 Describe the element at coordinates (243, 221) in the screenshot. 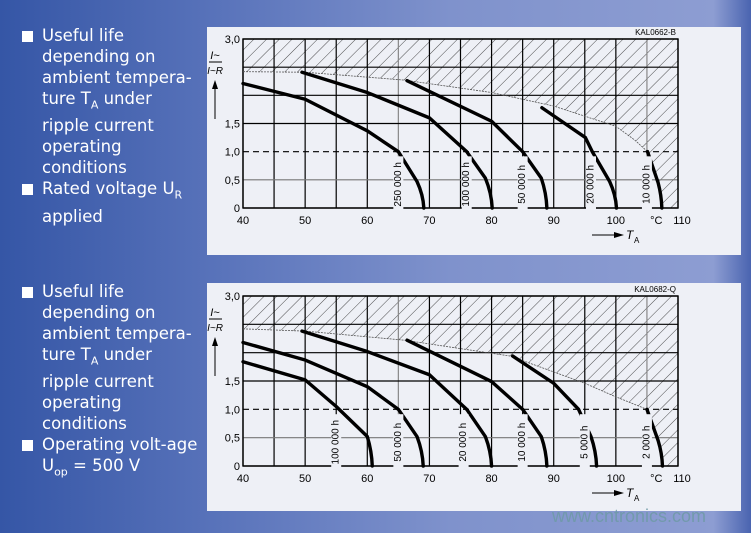

I see `x-tick-label: 40` at that location.